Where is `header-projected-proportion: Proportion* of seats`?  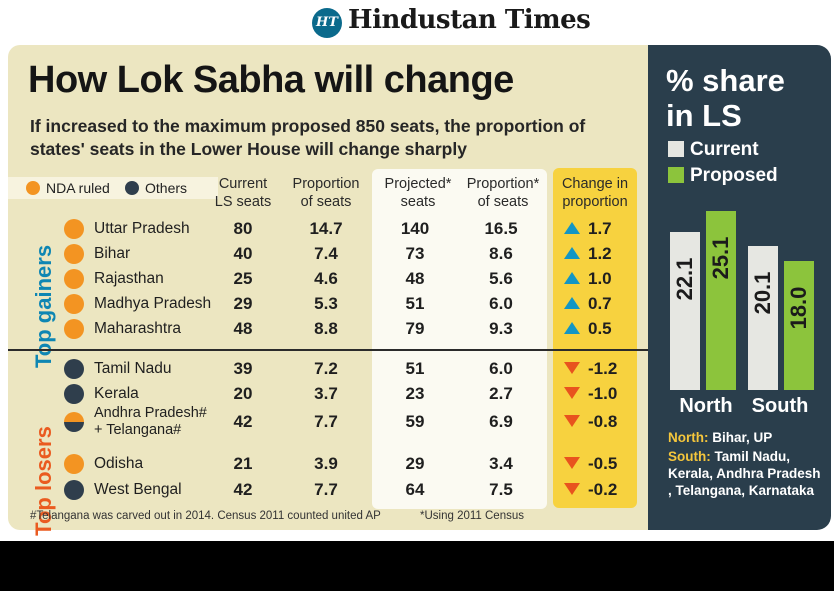 header-projected-proportion: Proportion* of seats is located at coordinates (503, 193).